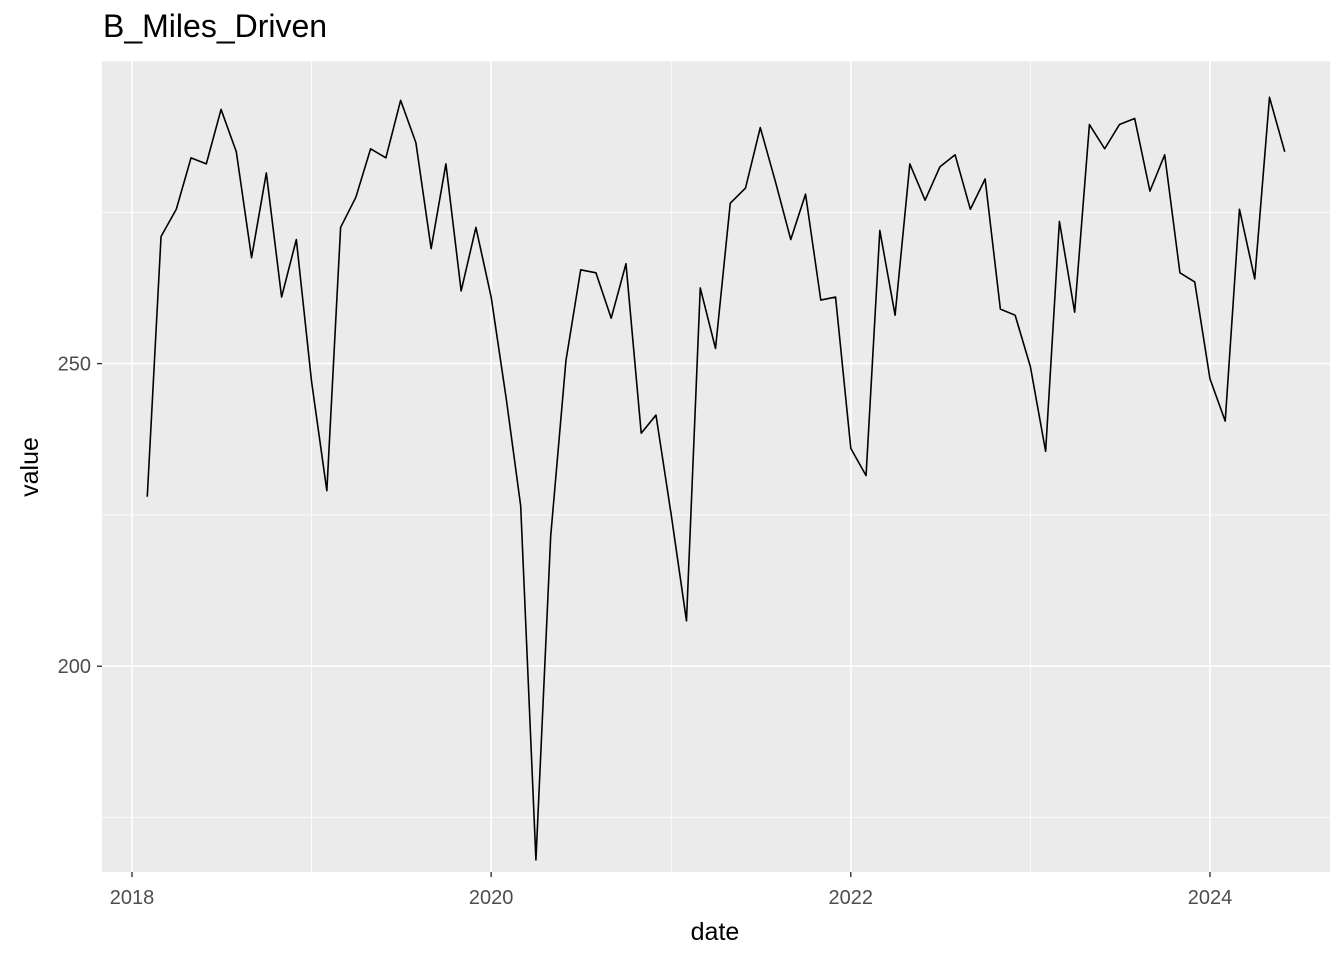  Describe the element at coordinates (132, 898) in the screenshot. I see `x-tick-label: 2018` at that location.